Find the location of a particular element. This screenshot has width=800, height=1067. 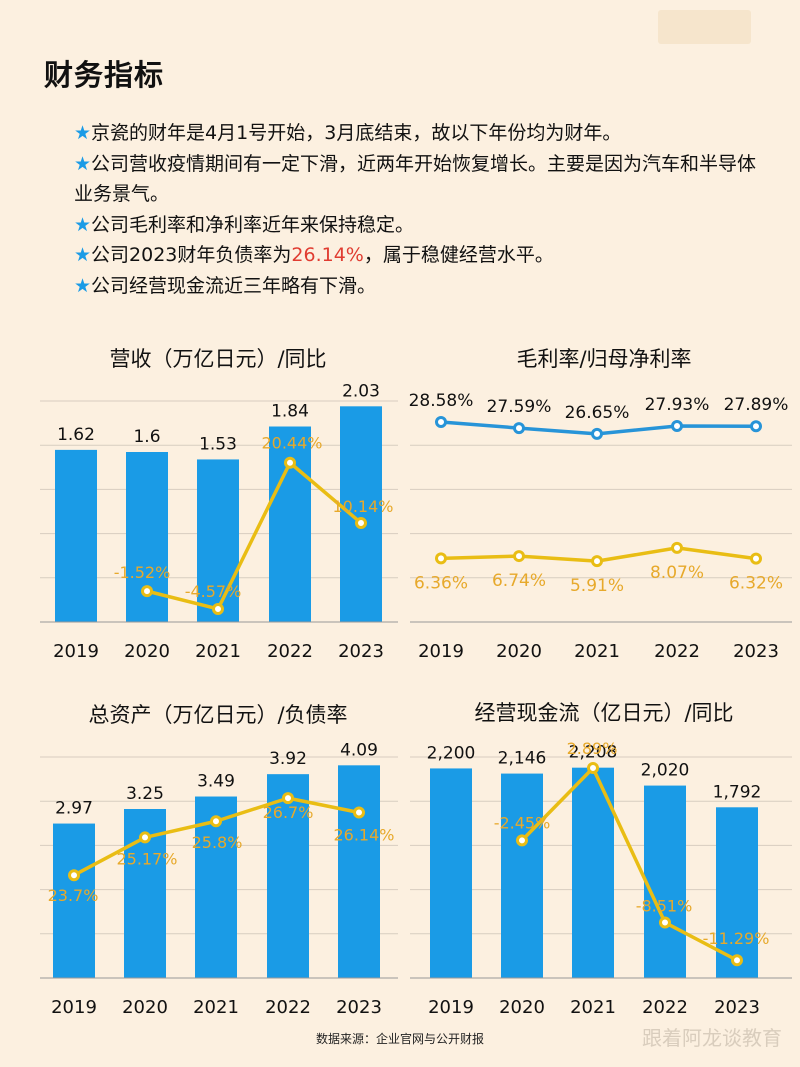

line-value-label: 2.89% is located at coordinates (592, 748).